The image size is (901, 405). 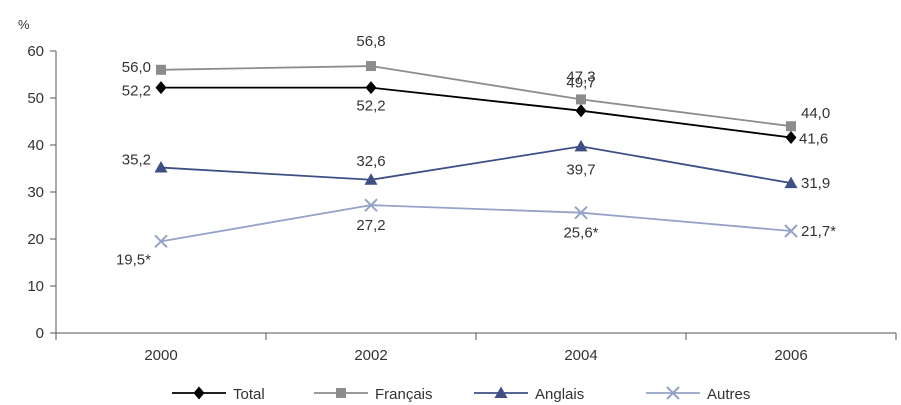 What do you see at coordinates (133, 259) in the screenshot?
I see `data-label-autres: 19,5*` at bounding box center [133, 259].